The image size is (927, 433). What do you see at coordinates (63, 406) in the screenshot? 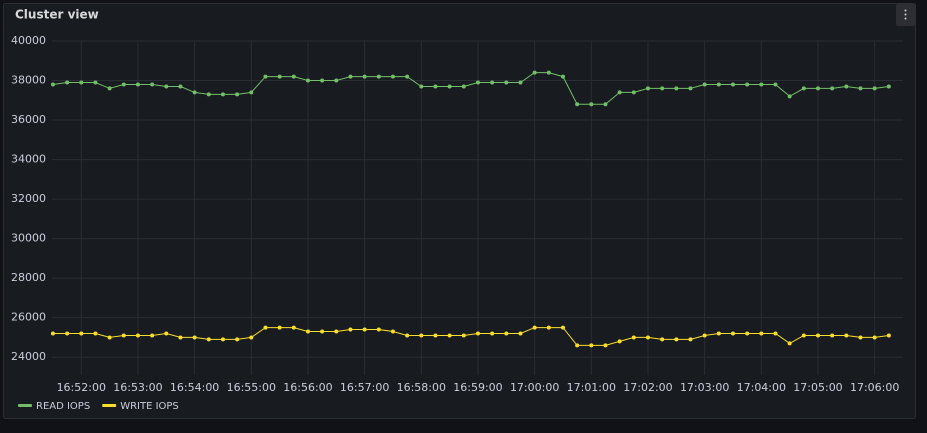
I see `legend-label: READ IOPS` at bounding box center [63, 406].